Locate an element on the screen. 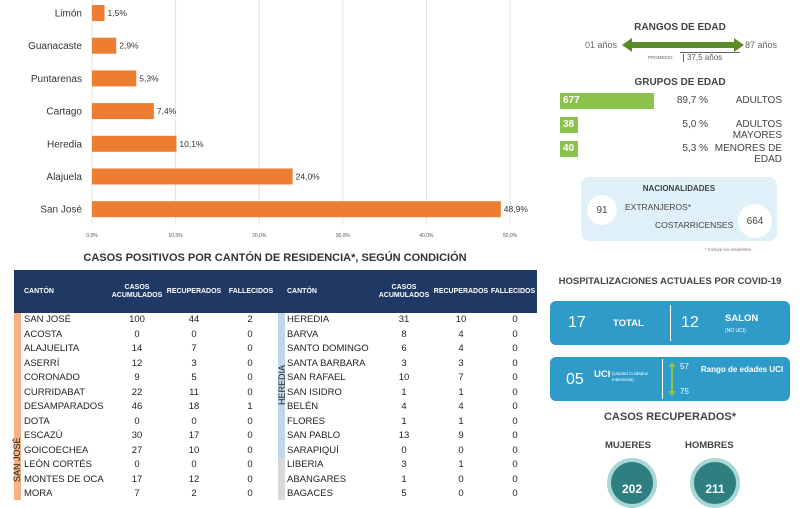 The height and width of the screenshot is (508, 800). cell-recuperados: 11 is located at coordinates (194, 392).